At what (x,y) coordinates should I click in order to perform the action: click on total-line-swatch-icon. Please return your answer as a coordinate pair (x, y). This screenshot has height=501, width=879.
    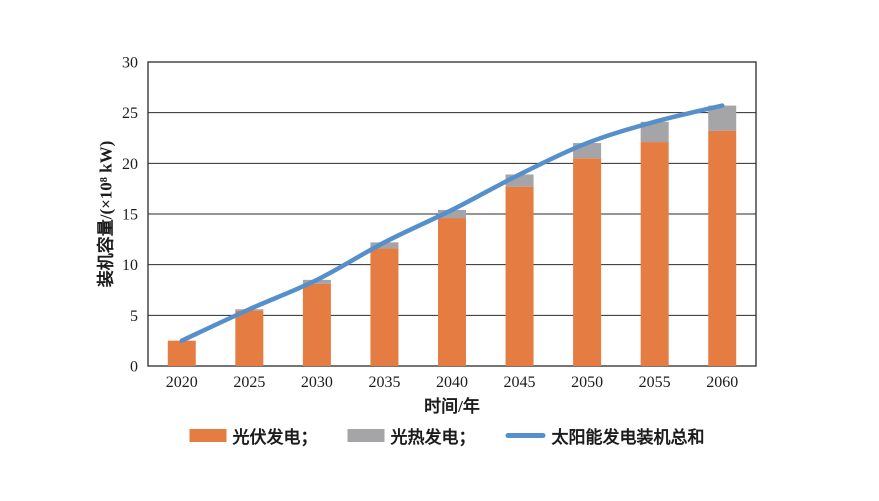
    Looking at the image, I should click on (525, 435).